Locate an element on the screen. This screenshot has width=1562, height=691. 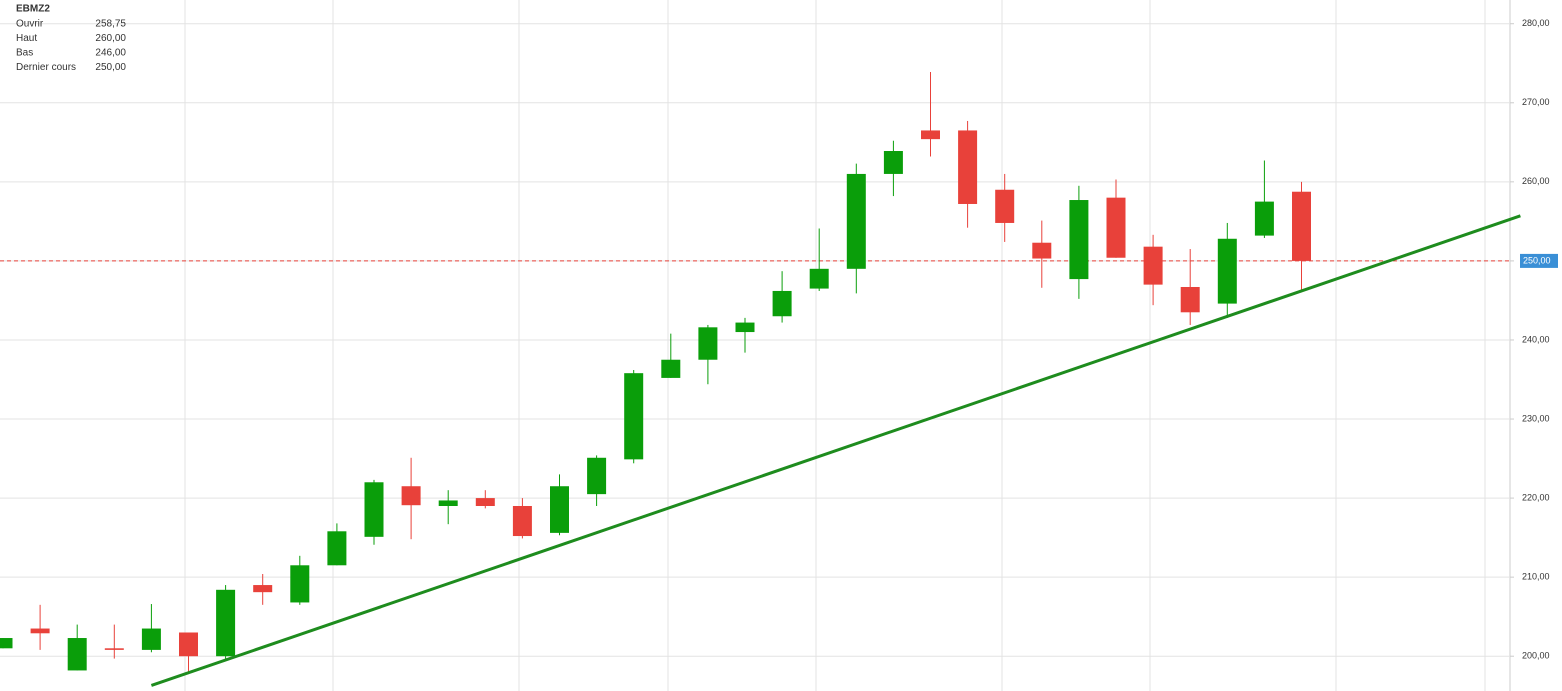
y-tick-label: 200,00 is located at coordinates (1536, 656).